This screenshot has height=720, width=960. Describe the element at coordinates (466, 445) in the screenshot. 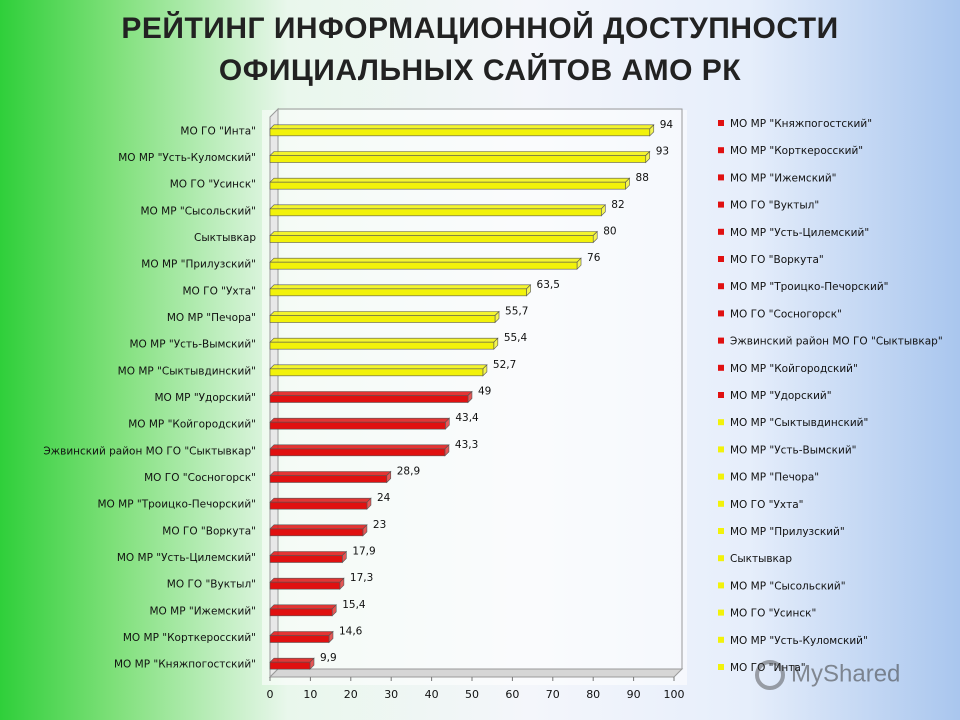

I see `bar-value-label: 43,3` at that location.